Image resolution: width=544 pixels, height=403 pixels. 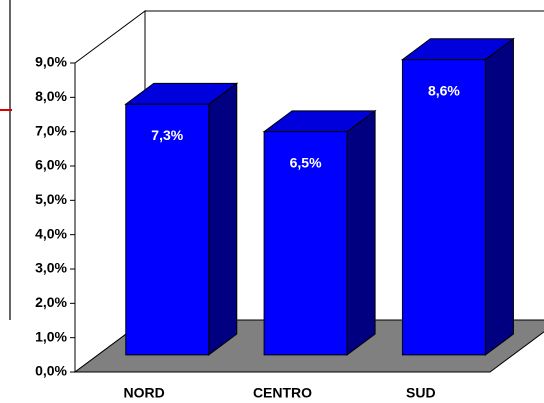 What do you see at coordinates (51, 302) in the screenshot?
I see `y-tick-label: 2,0%` at bounding box center [51, 302].